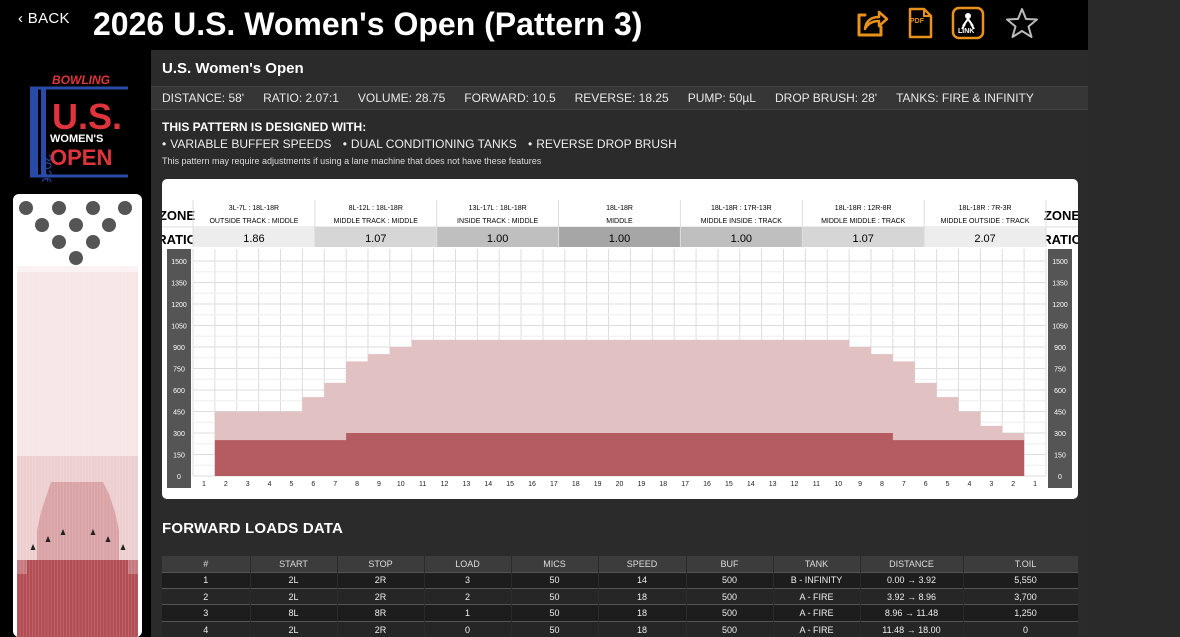  What do you see at coordinates (368, 24) in the screenshot?
I see `page-title: 2026 U.S. Women's Open (Pattern 3)` at bounding box center [368, 24].